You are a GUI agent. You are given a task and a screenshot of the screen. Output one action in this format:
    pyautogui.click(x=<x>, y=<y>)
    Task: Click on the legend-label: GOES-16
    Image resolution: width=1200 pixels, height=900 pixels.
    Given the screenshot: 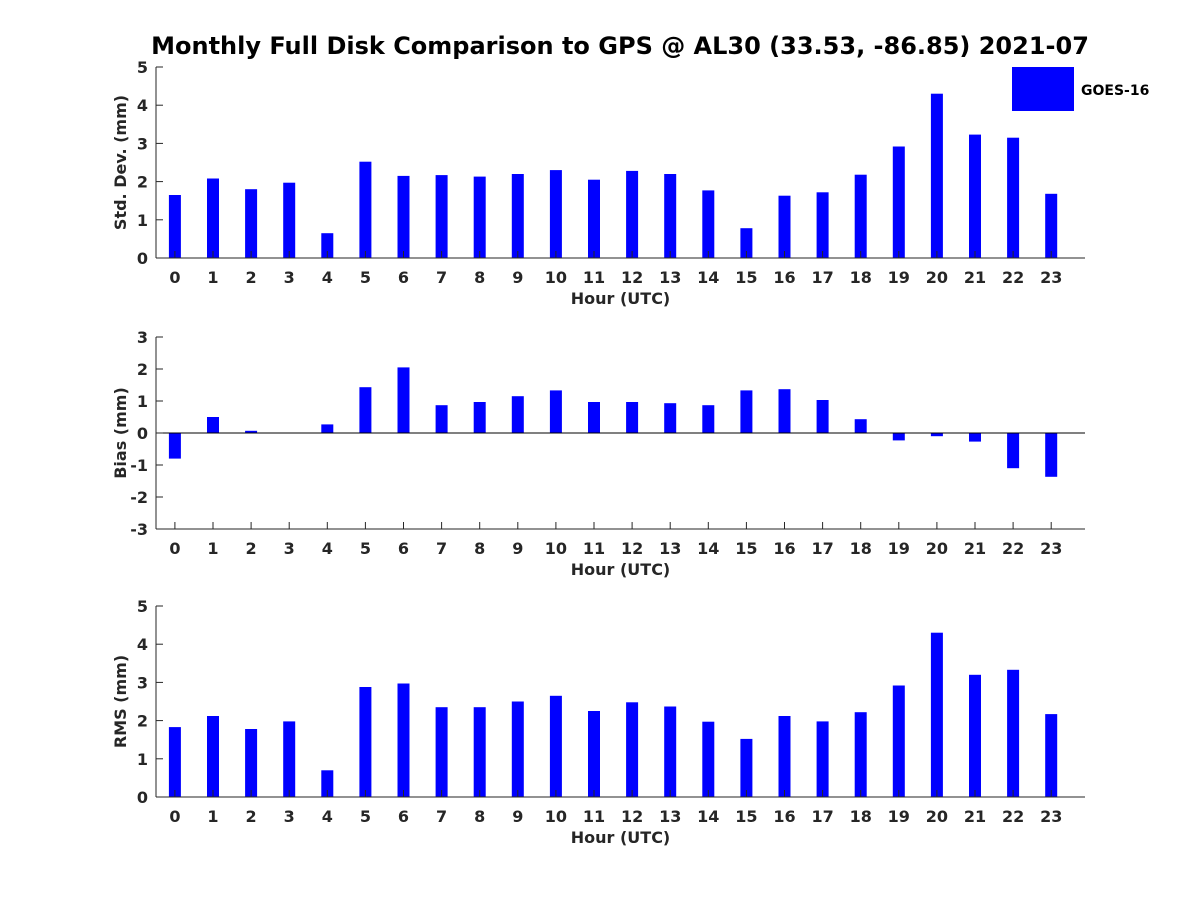 What is the action you would take?
    pyautogui.click(x=1115, y=91)
    